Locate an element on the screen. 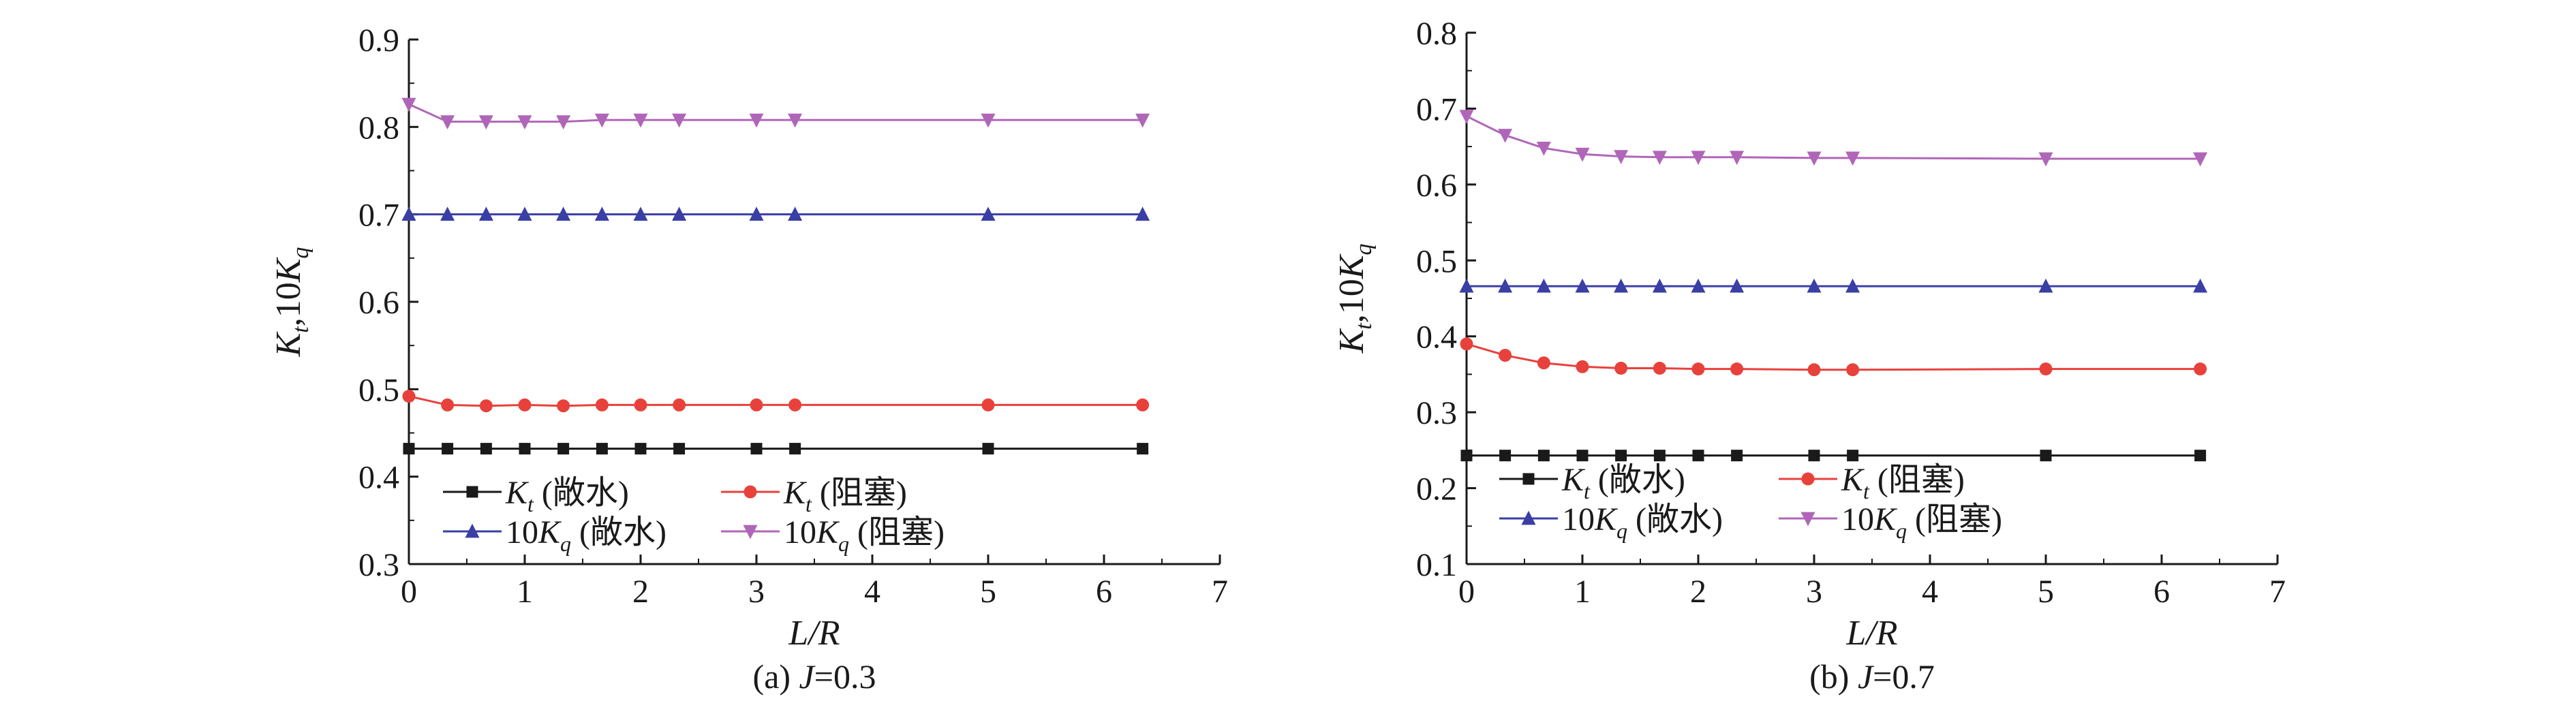 Image resolution: width=2576 pixels, height=716 pixels. y-tick-label: 0.6 is located at coordinates (1437, 186).